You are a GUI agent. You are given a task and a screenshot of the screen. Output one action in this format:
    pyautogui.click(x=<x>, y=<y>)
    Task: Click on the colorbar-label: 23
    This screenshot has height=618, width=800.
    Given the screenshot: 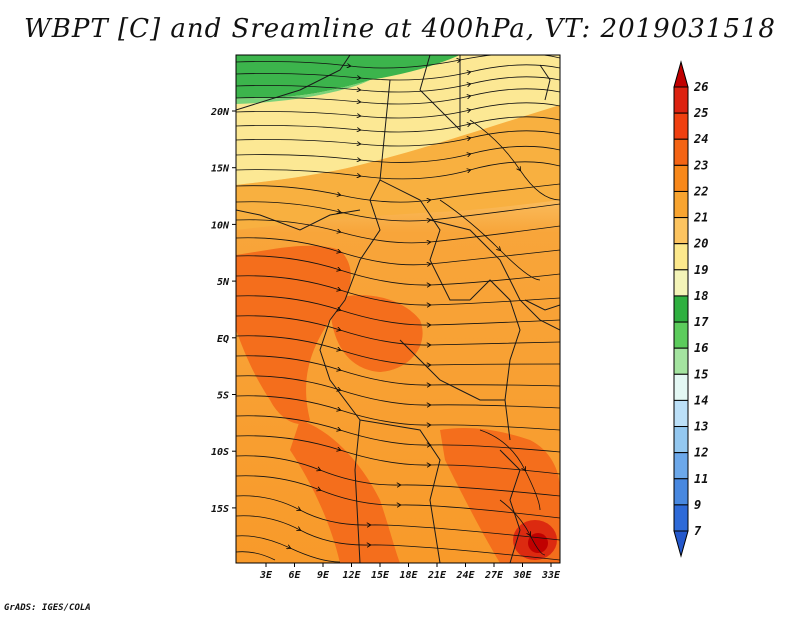 What is the action you would take?
    pyautogui.click(x=700, y=165)
    